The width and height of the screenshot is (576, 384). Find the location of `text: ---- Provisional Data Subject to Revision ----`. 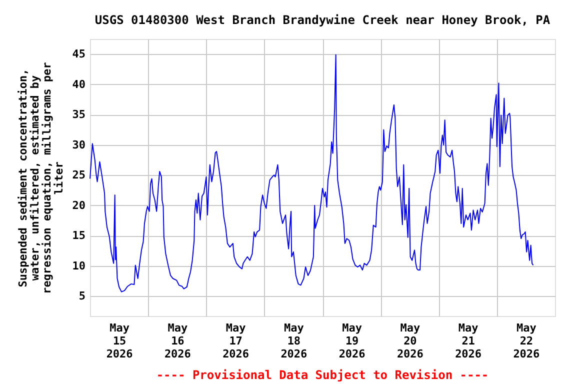

text: ---- Provisional Data Subject to Revision ---- is located at coordinates (322, 375).